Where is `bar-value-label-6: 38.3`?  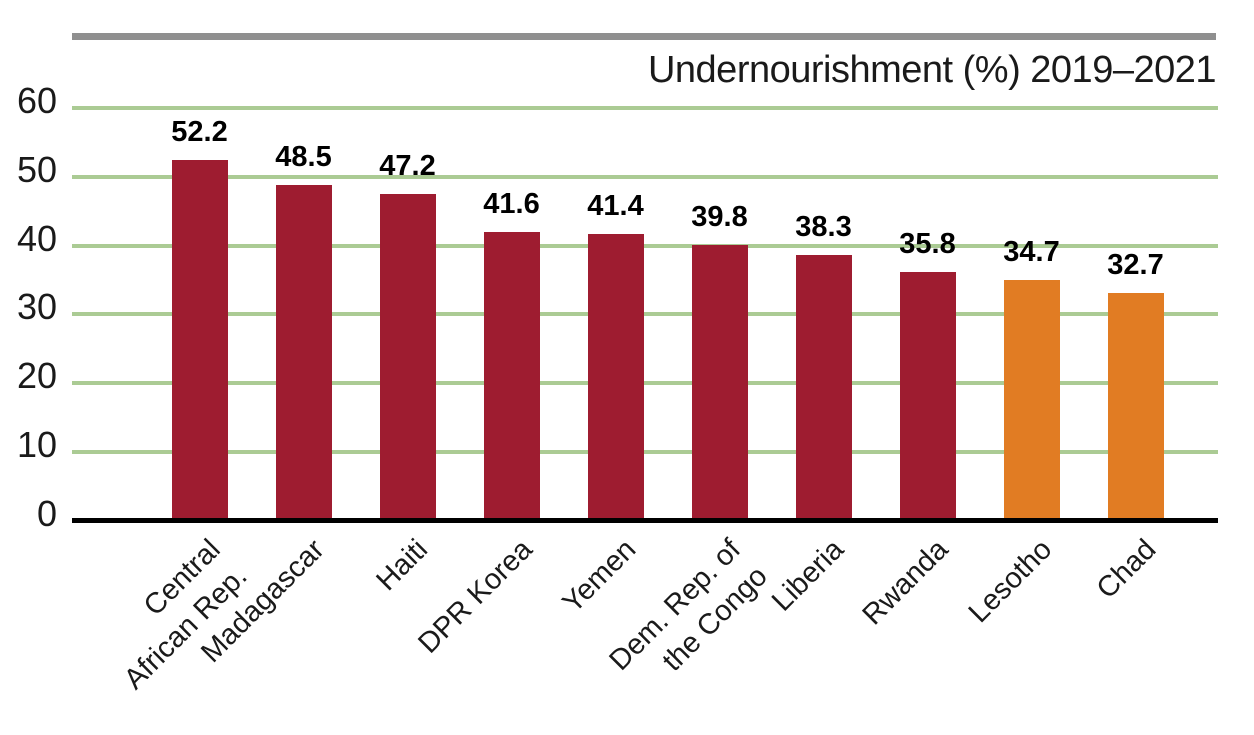 bar-value-label-6: 38.3 is located at coordinates (823, 227).